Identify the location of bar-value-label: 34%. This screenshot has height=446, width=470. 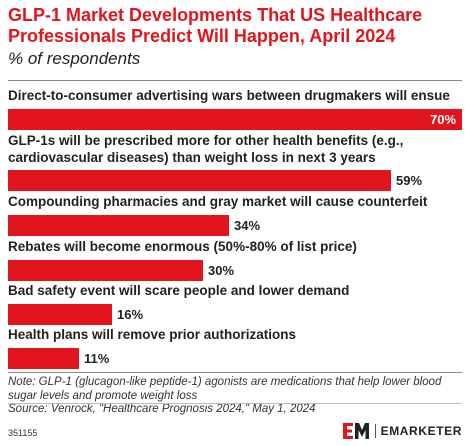
(247, 225).